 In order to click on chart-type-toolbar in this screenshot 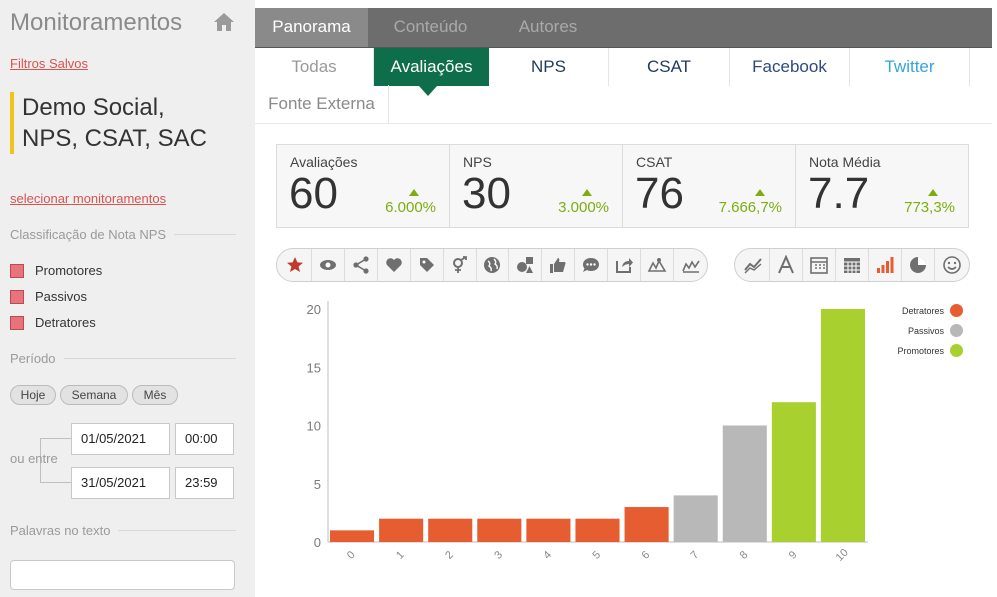, I will do `click(852, 265)`.